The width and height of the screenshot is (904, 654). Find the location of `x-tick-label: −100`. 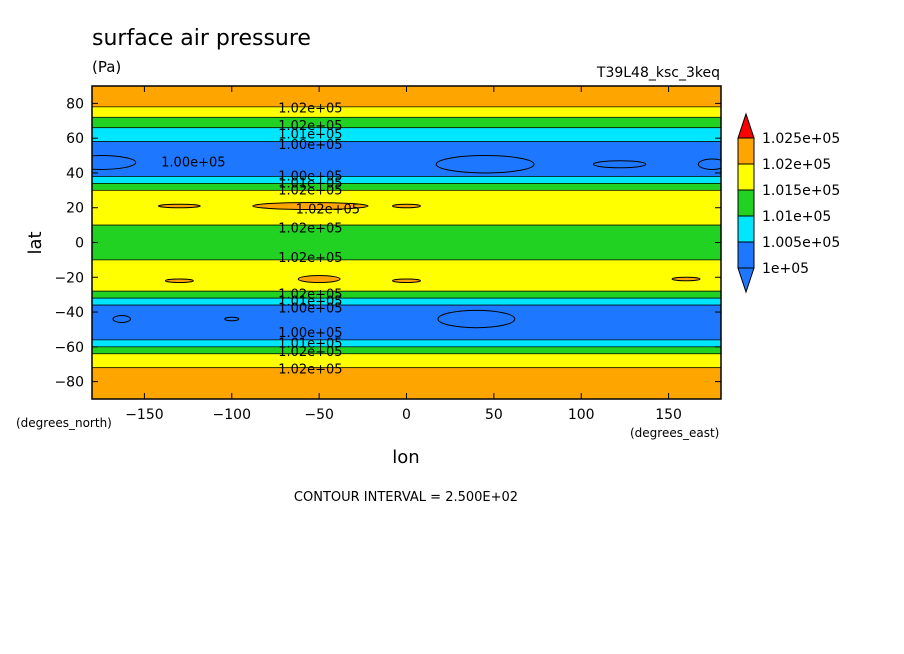

x-tick-label: −100 is located at coordinates (232, 415).